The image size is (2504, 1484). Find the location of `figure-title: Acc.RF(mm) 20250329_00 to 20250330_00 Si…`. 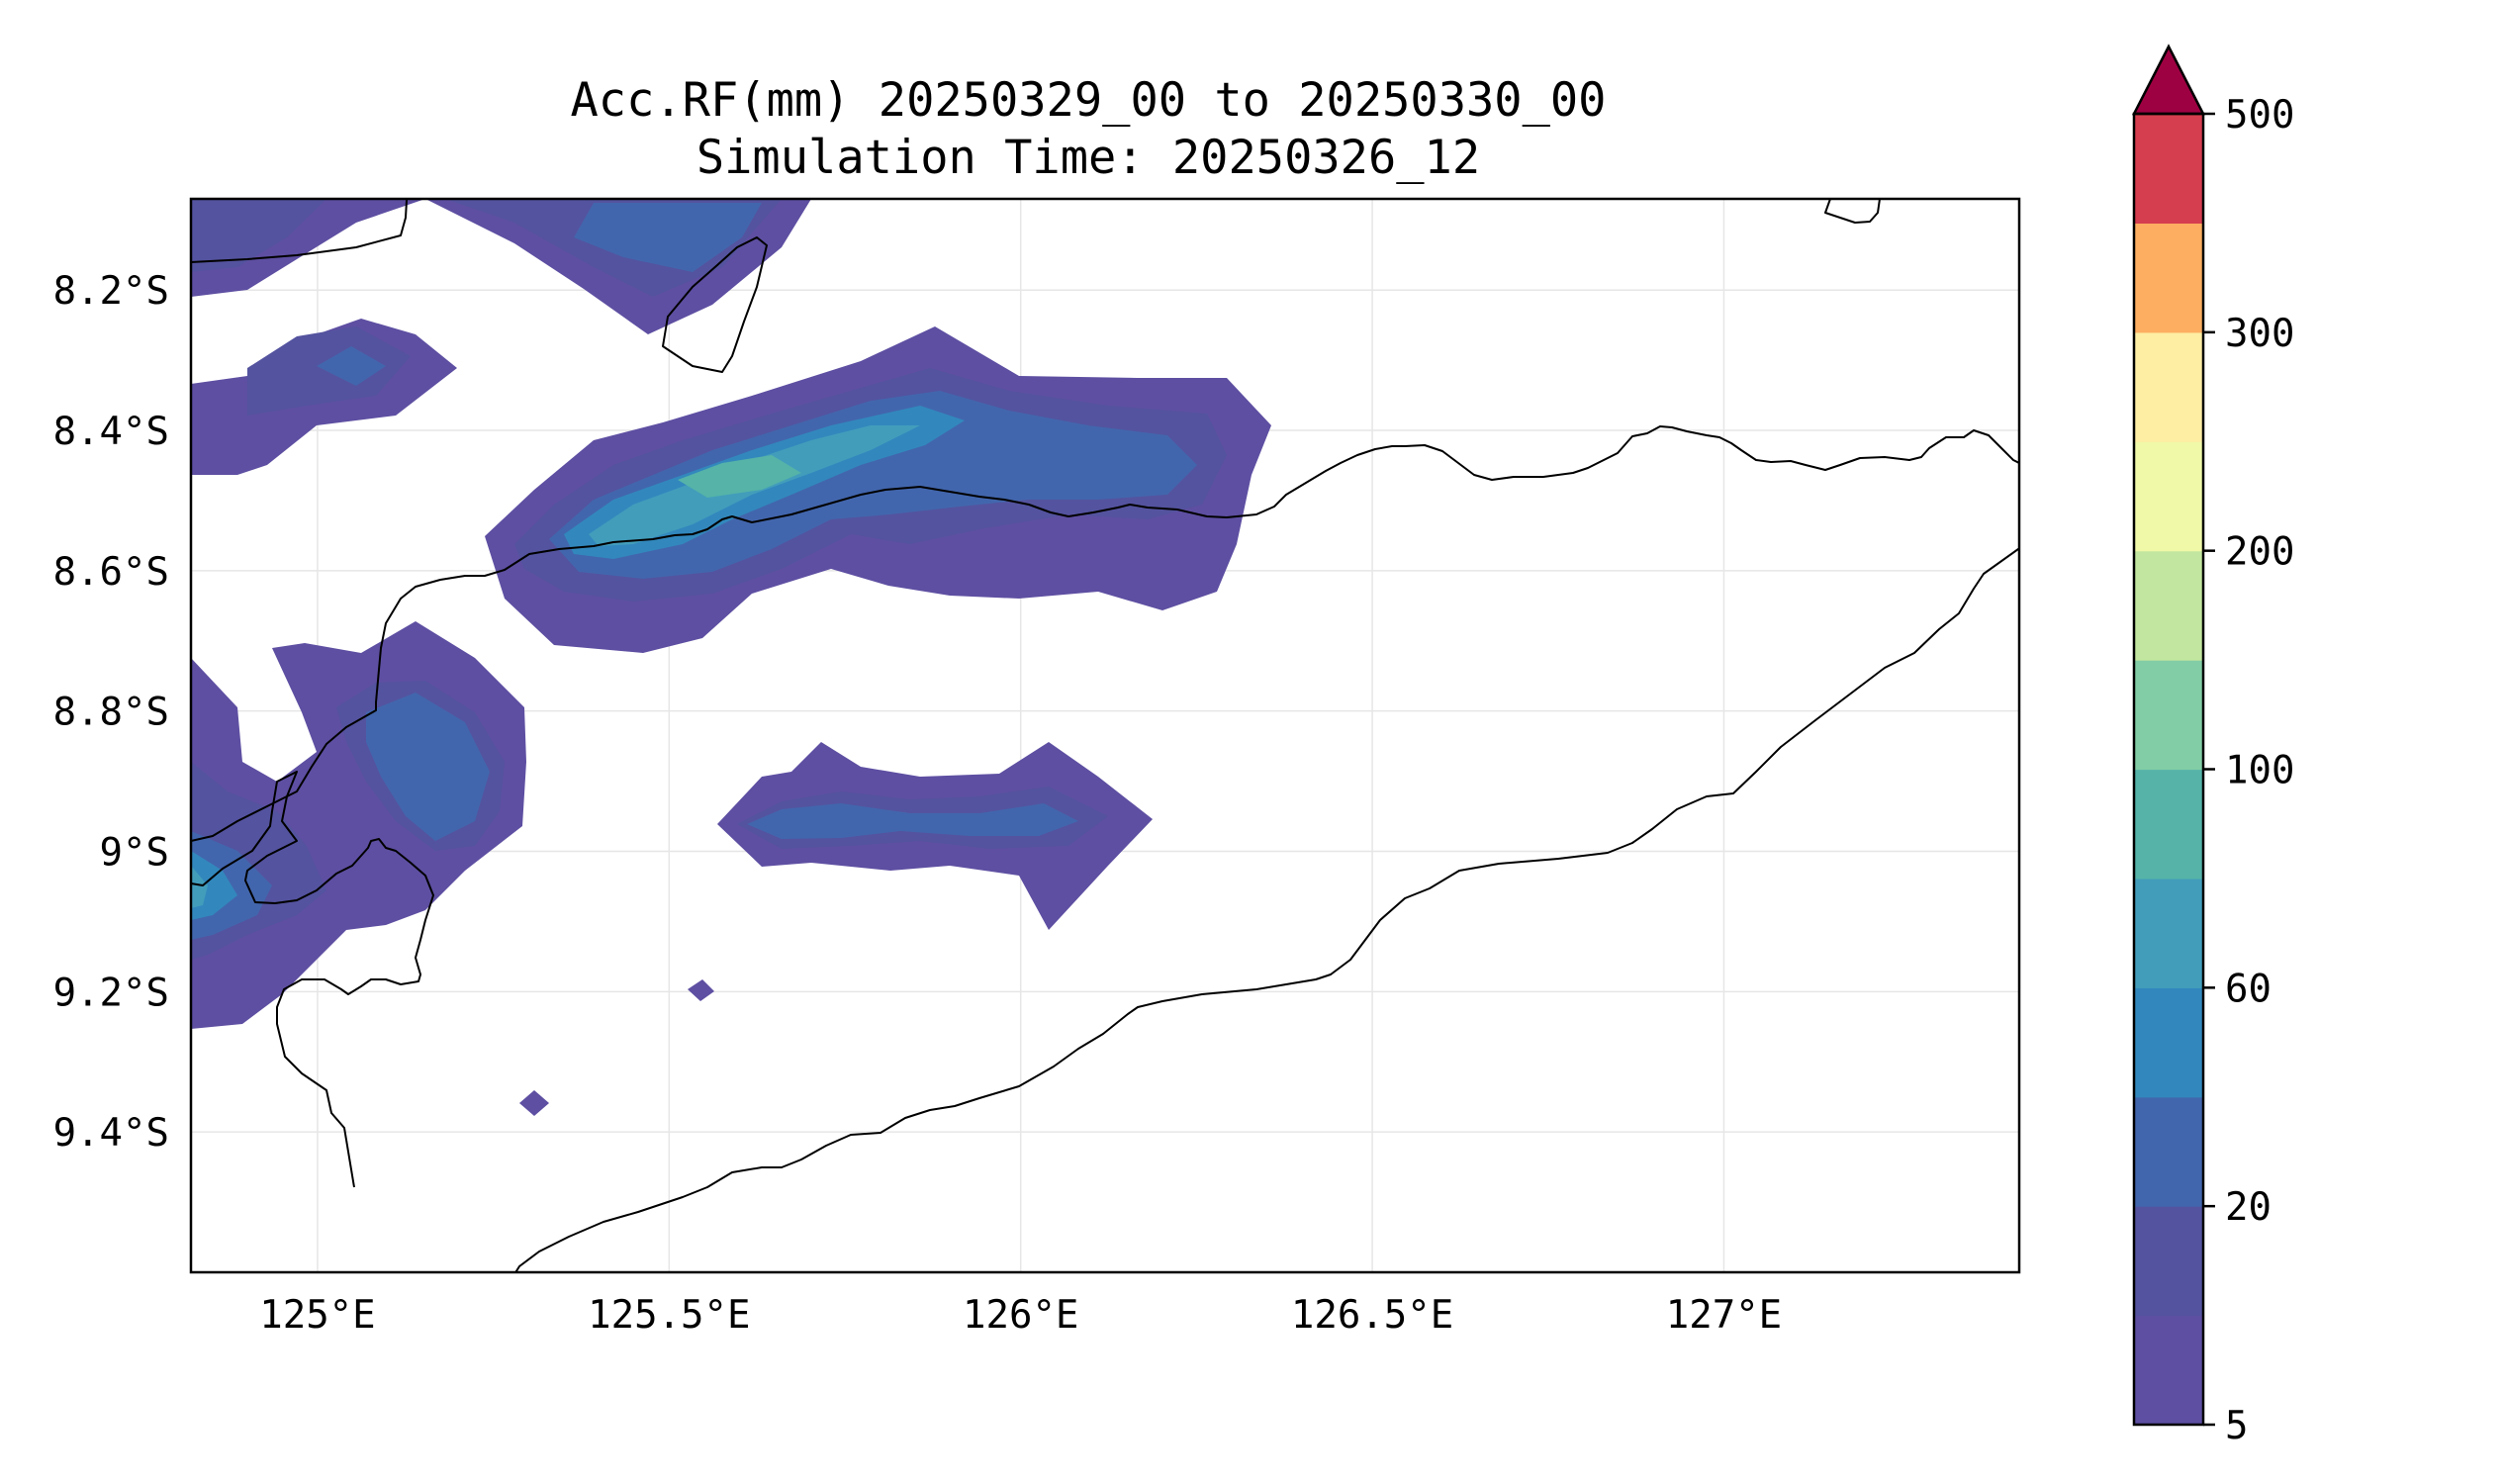

figure-title: Acc.RF(mm) 20250329_00 to 20250330_00 Si… is located at coordinates (1089, 129).